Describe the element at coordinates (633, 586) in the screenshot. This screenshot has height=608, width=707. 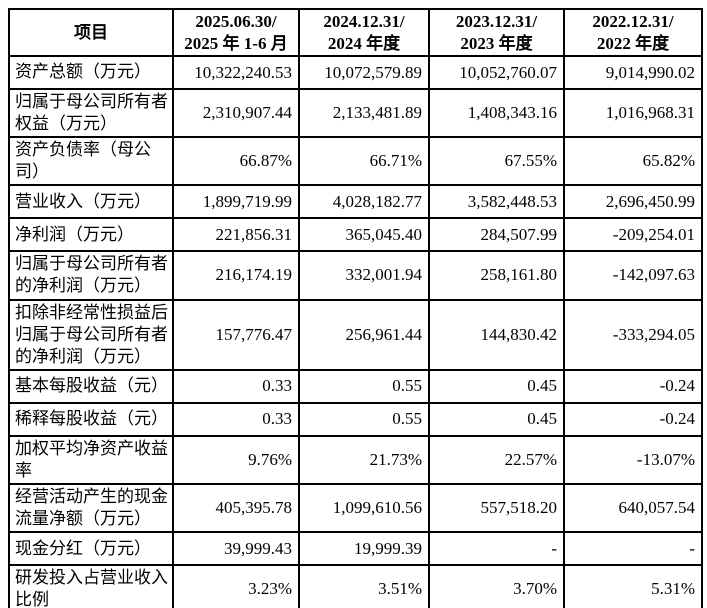
I see `value-cell: 5.31%` at that location.